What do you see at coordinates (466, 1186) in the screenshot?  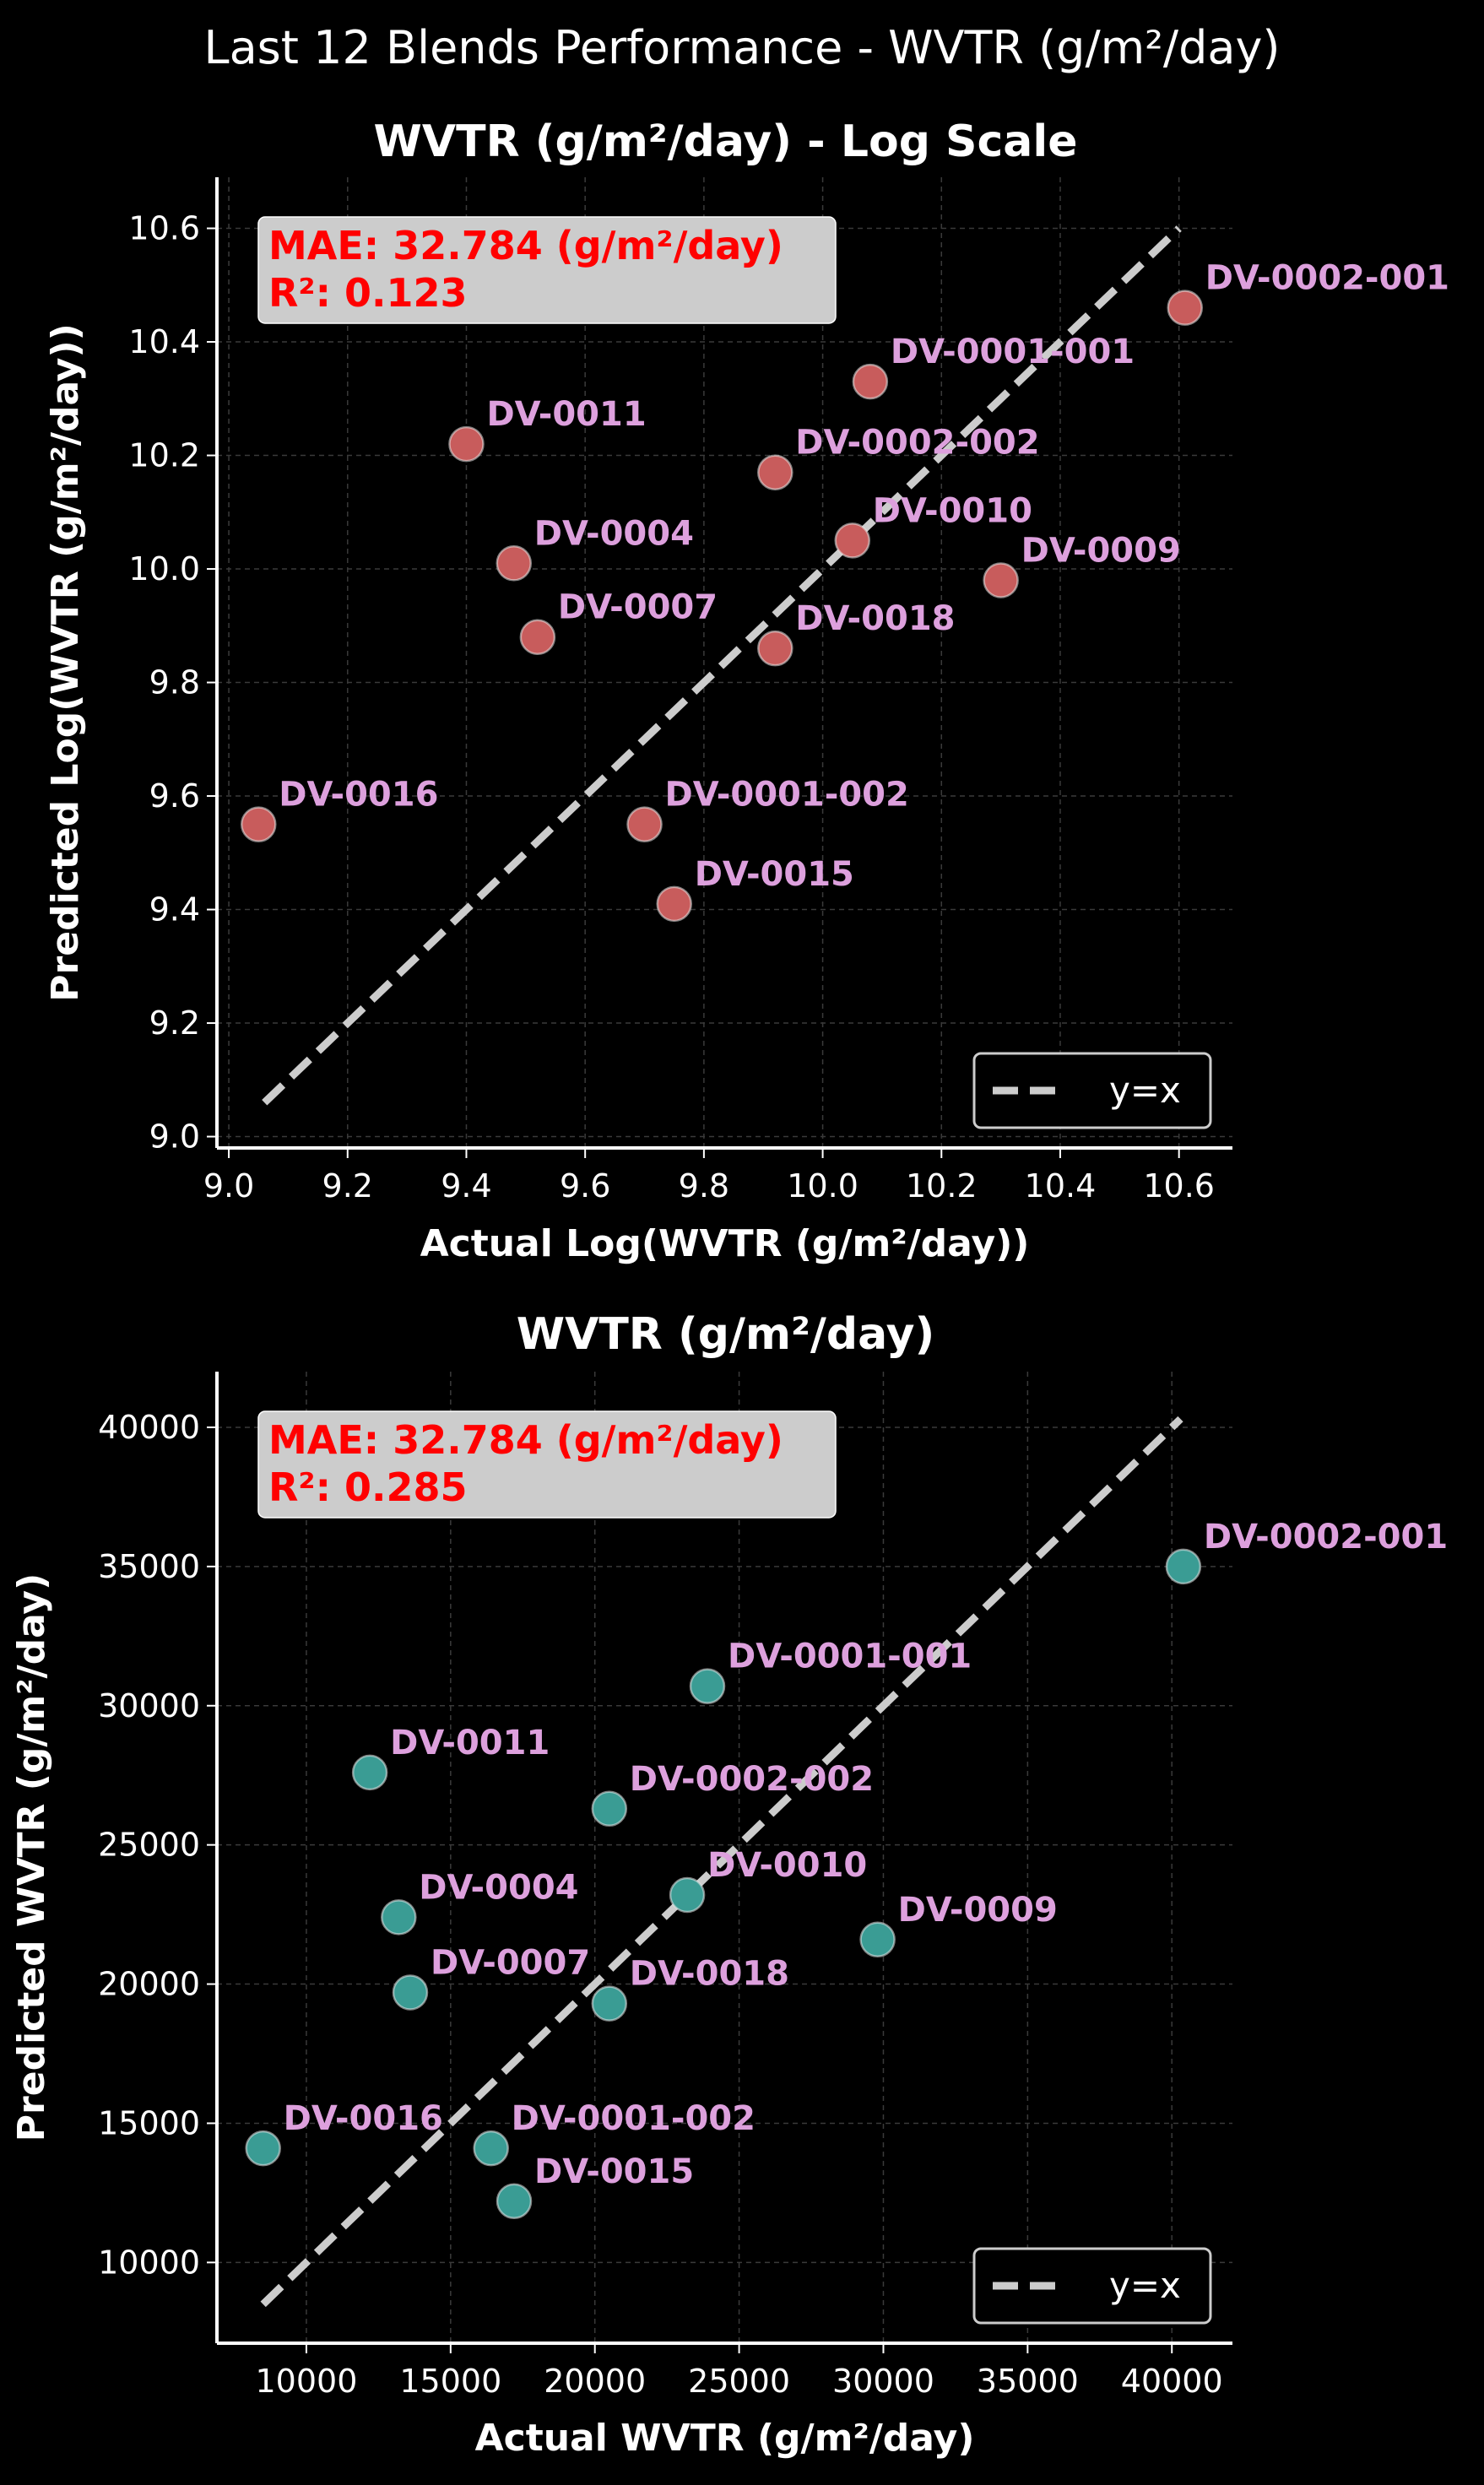 I see `x-tick-label: 9.4` at bounding box center [466, 1186].